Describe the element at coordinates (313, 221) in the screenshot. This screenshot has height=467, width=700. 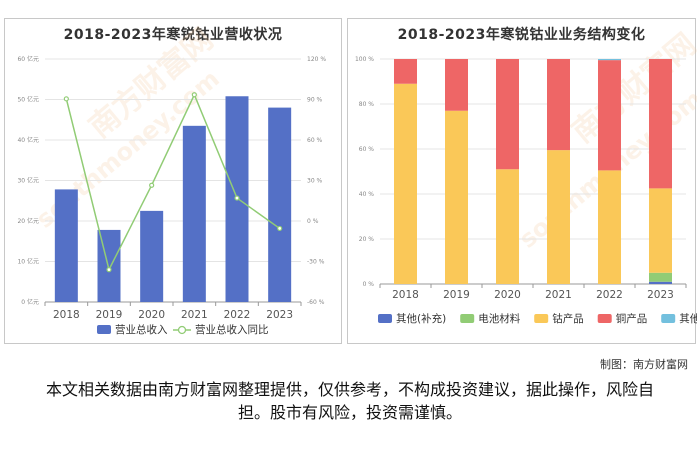
I see `y-right-tick-label: 0 %` at that location.